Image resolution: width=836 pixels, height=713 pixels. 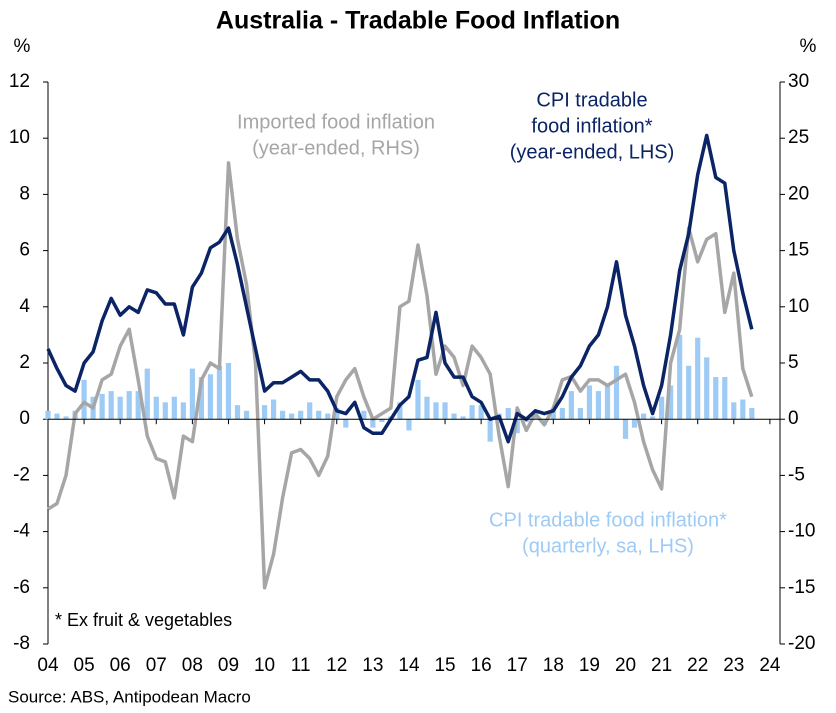 I want to click on y2-tick-label: 5, so click(x=793, y=362).